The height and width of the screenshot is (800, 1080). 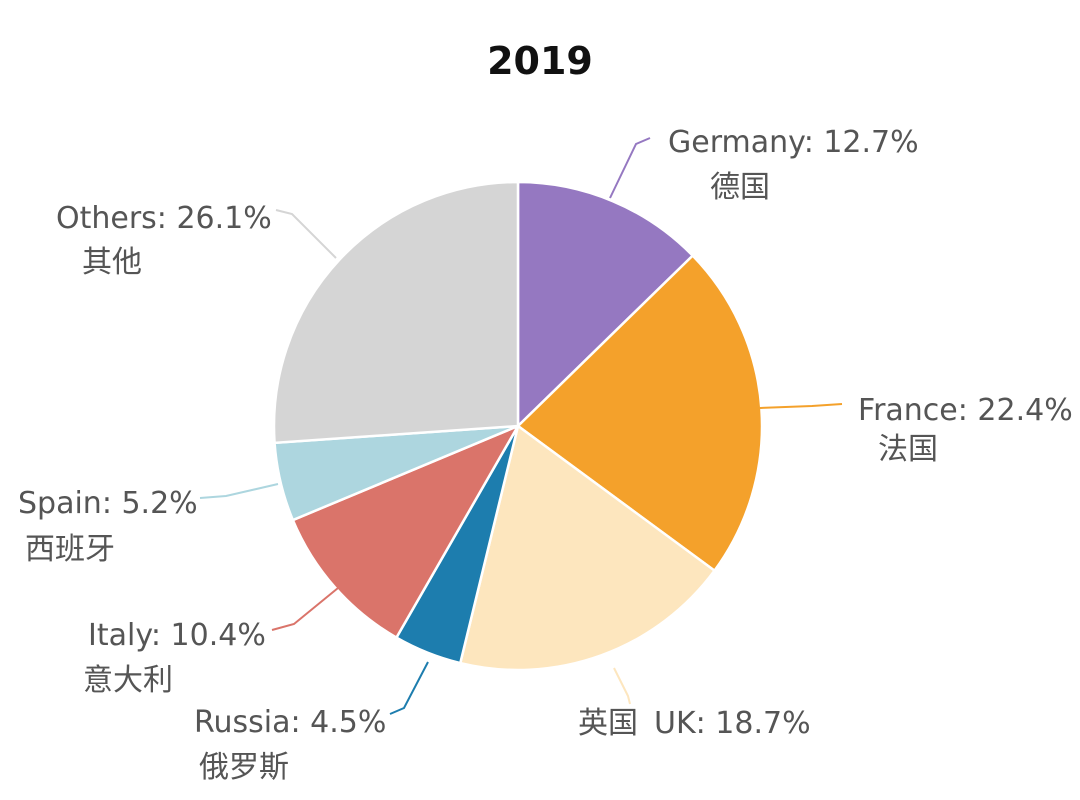 I want to click on label-uk: UK: 18.7%, so click(x=732, y=723).